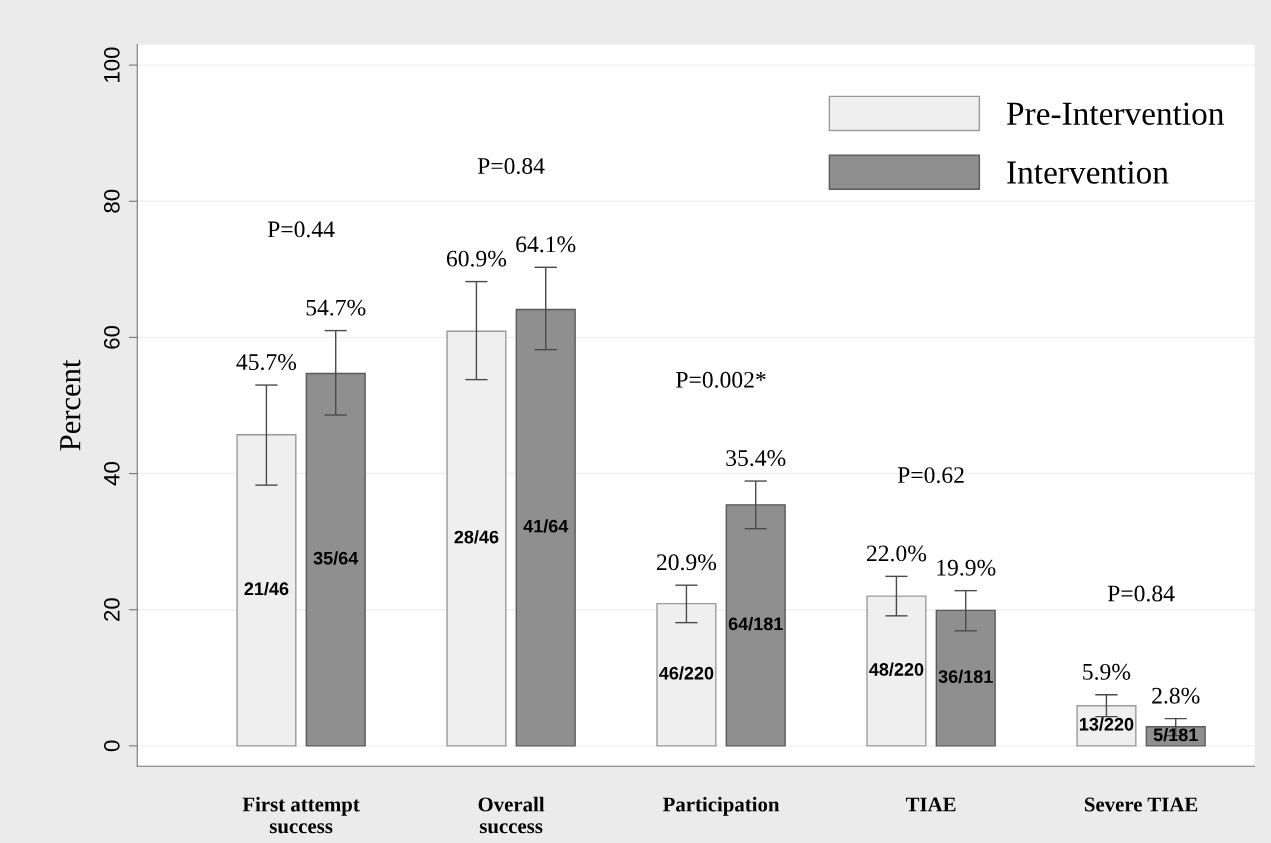 The image size is (1271, 843). I want to click on annotation: 48/220, so click(896, 669).